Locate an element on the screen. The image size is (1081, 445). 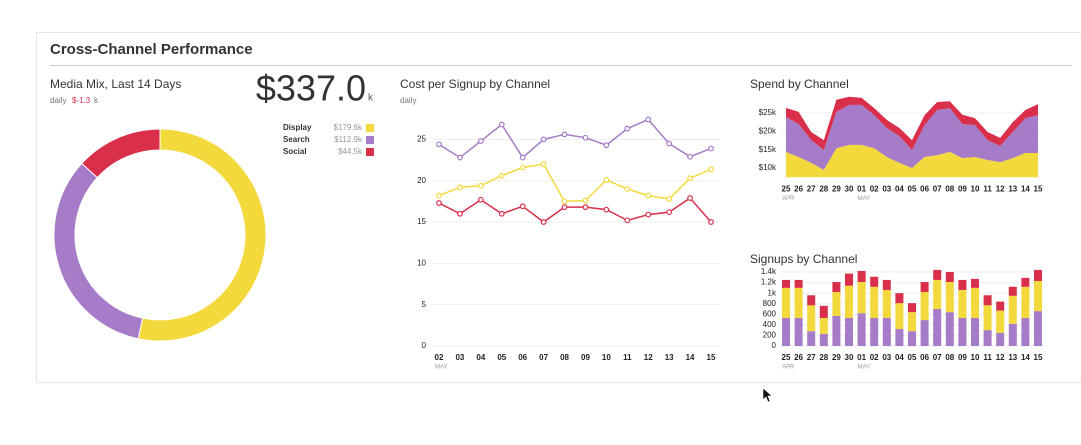
x-tick-label: 08 is located at coordinates (949, 188).